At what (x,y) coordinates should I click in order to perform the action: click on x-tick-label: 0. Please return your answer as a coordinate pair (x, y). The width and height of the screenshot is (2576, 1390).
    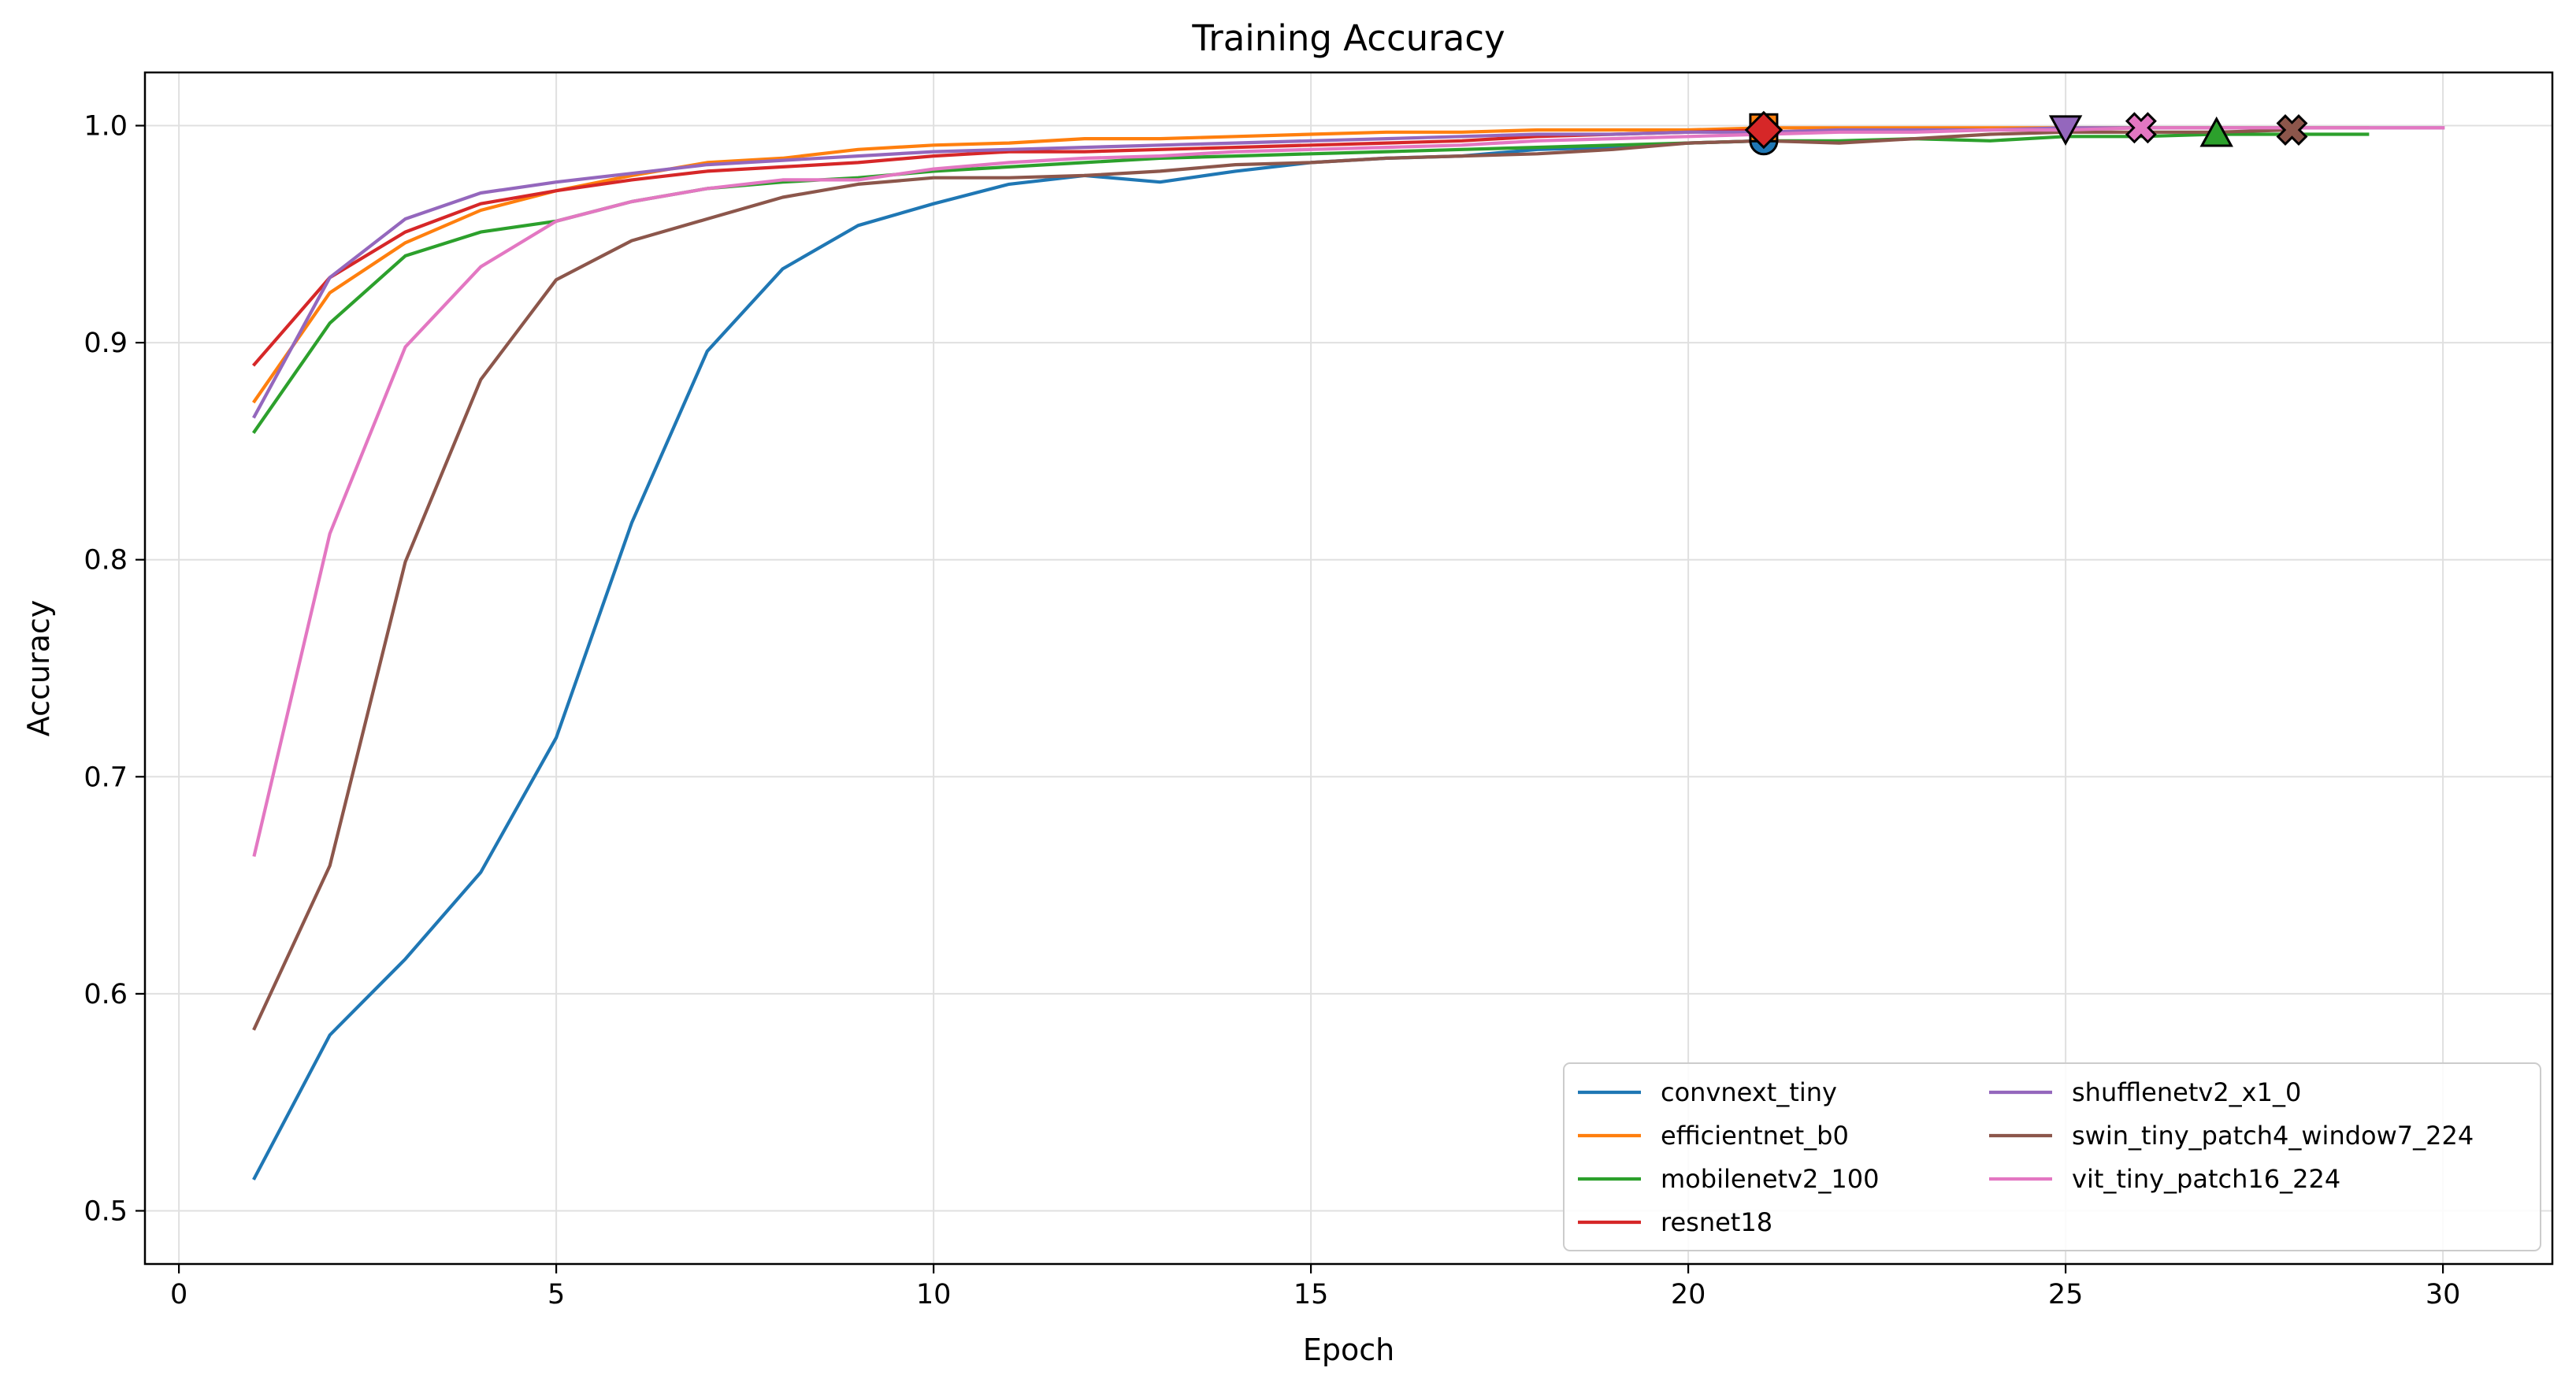
    Looking at the image, I should click on (178, 1294).